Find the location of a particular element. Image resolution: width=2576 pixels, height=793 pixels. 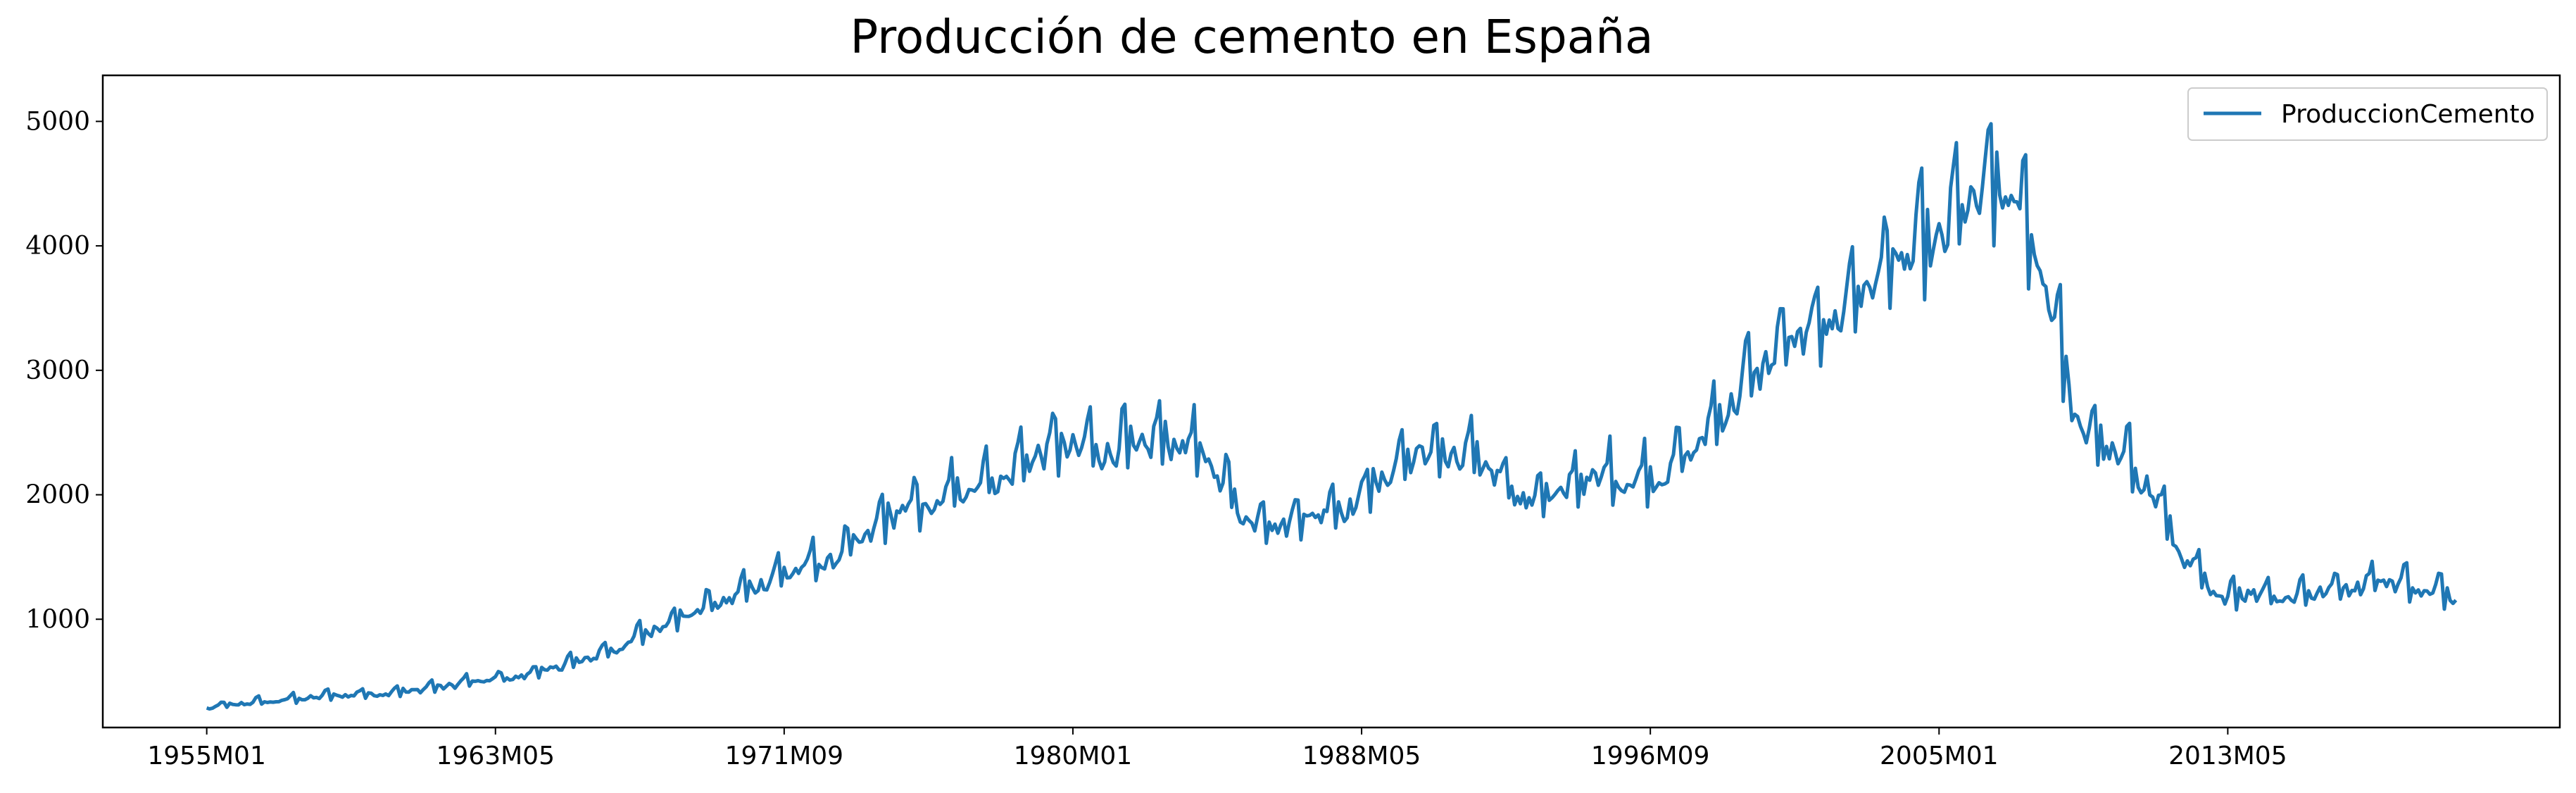

x-tick-label: 1955M01 is located at coordinates (207, 756).